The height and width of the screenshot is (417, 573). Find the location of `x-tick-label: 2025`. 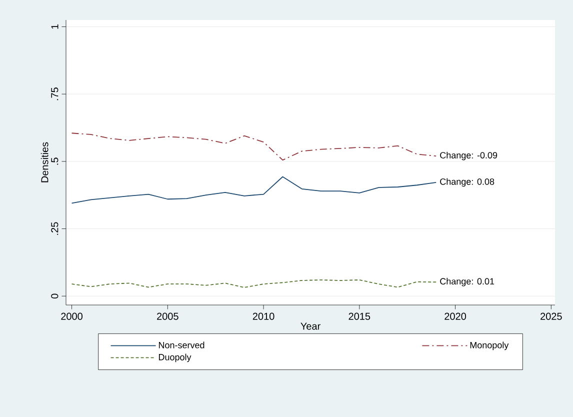

x-tick-label: 2025 is located at coordinates (551, 316).